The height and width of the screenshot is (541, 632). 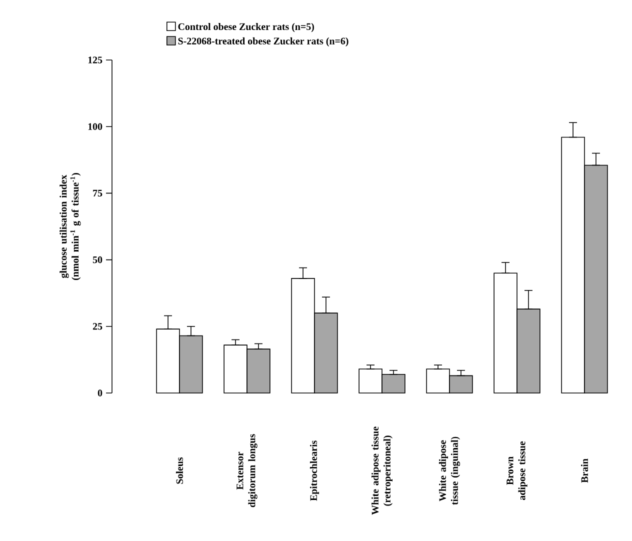 I want to click on legend-label: S-22068-treated obese Zucker rats (n=6), so click(x=263, y=41).